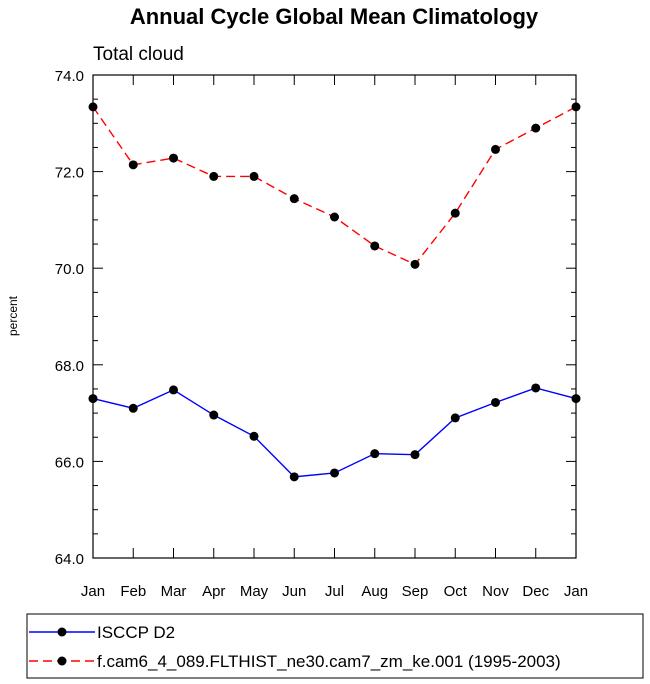  I want to click on y-axis-label: percent, so click(13, 315).